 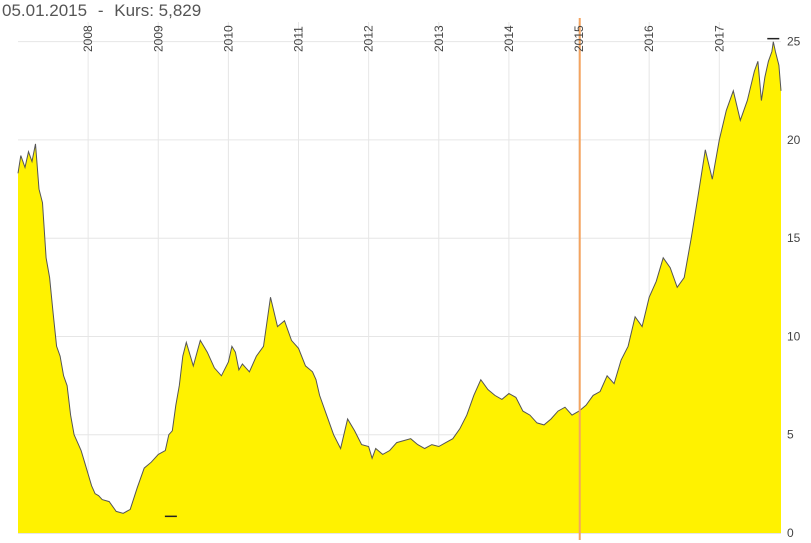 What do you see at coordinates (180, 10) in the screenshot?
I see `header-price-value: 5,829` at bounding box center [180, 10].